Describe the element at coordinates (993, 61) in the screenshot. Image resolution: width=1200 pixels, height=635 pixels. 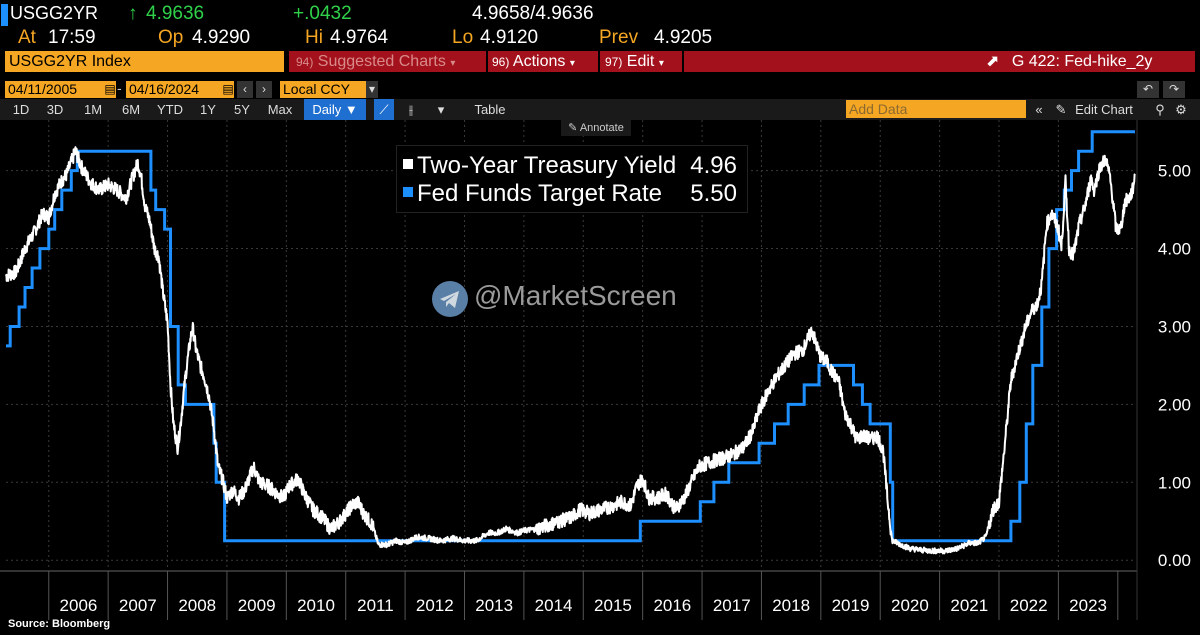
I see `external-link-icon: ⬈` at that location.